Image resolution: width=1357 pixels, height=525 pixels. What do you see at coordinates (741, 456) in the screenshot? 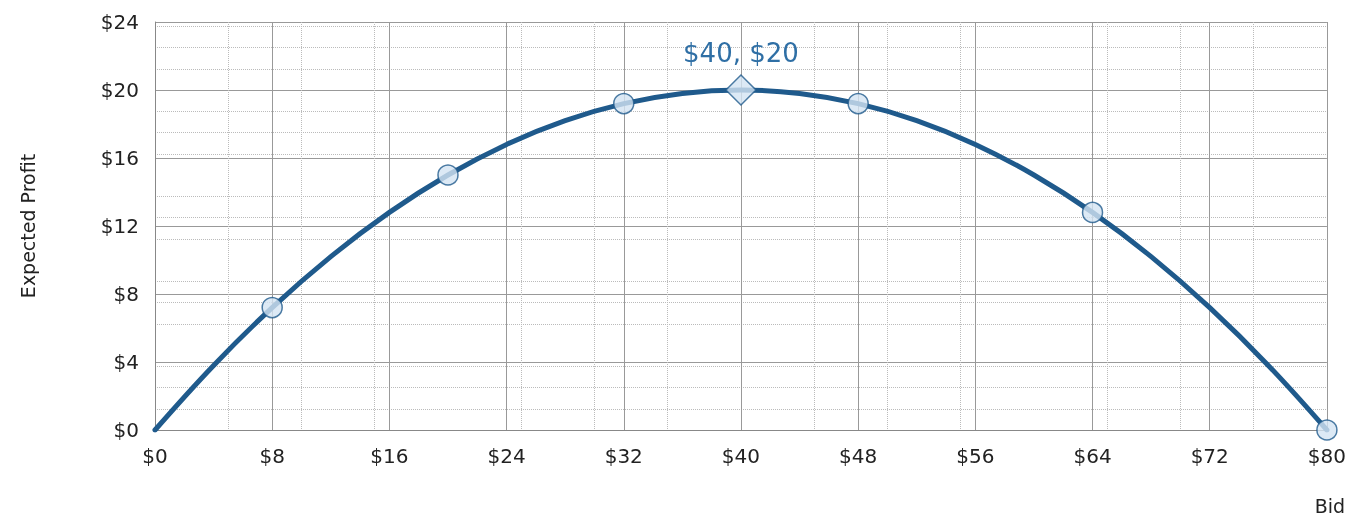
I see `x-tick-label: $40` at bounding box center [741, 456].